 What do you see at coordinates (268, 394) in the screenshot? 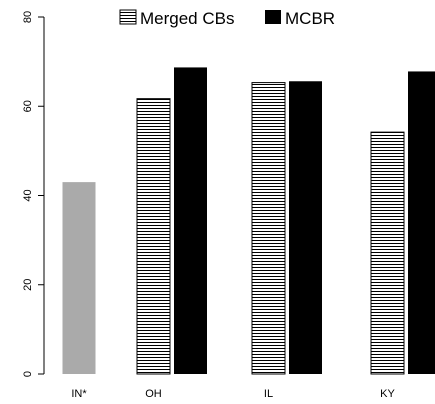
I see `x-tick-label-il: IL` at bounding box center [268, 394].